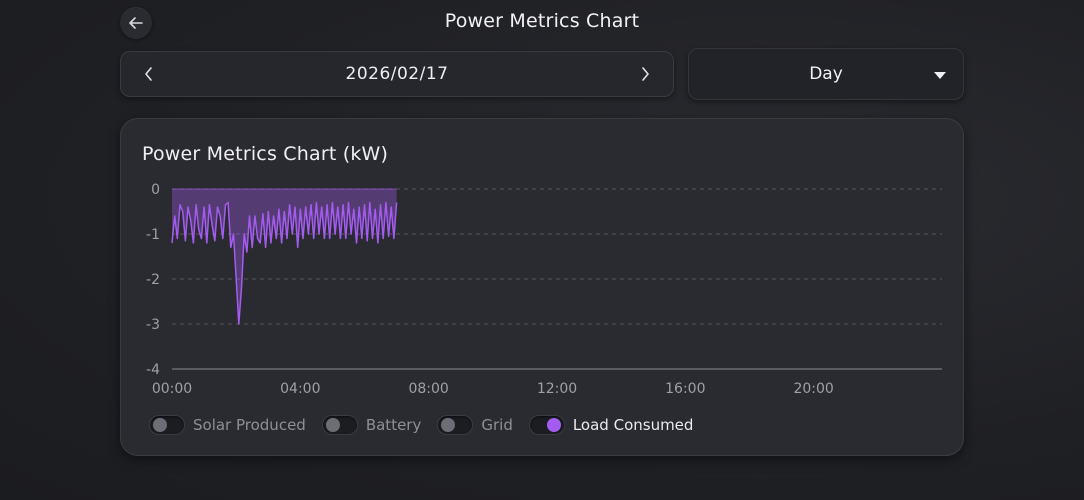  What do you see at coordinates (153, 370) in the screenshot?
I see `y-tick-label: -4` at bounding box center [153, 370].